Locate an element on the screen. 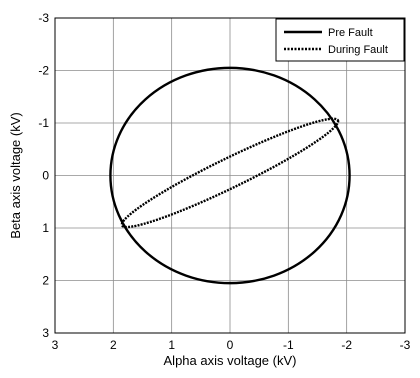  y-tick-label: 0 is located at coordinates (45, 176).